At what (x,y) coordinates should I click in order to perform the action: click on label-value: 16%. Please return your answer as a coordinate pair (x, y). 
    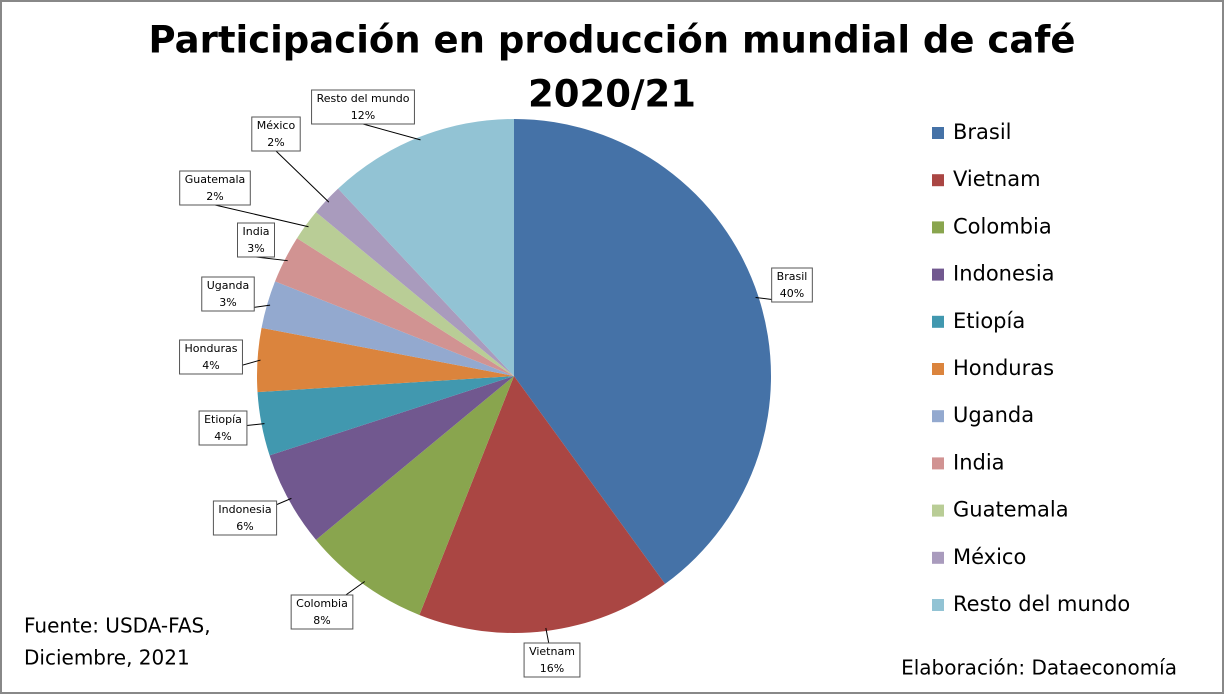
    Looking at the image, I should click on (552, 668).